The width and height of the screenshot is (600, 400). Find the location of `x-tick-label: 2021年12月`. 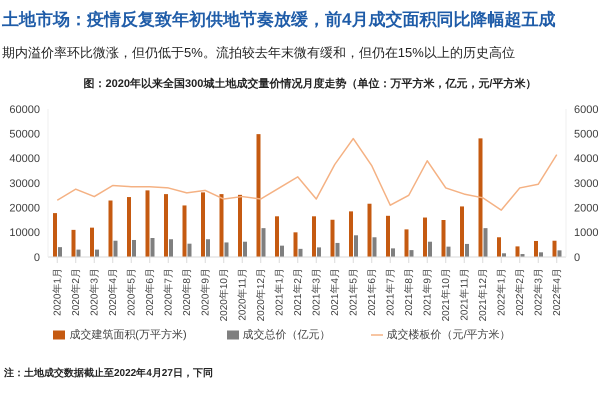

x-tick-label: 2021年12月 is located at coordinates (482, 295).